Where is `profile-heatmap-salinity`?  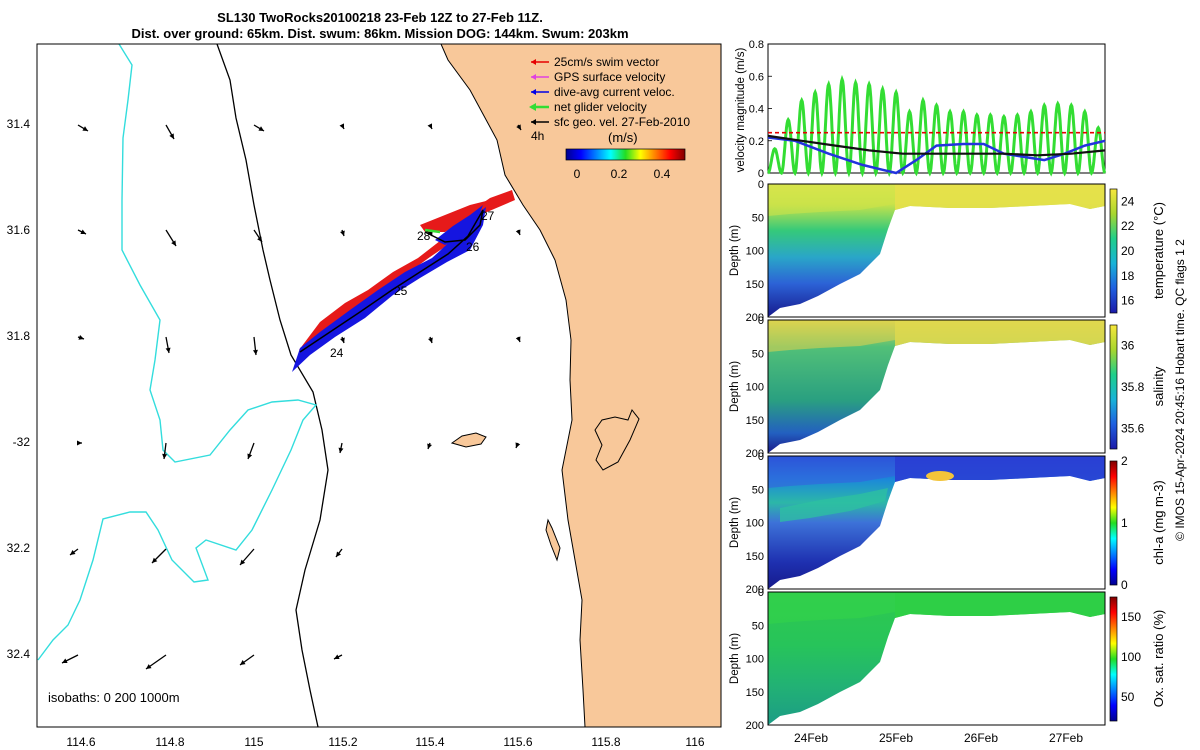
profile-heatmap-salinity is located at coordinates (936, 386).